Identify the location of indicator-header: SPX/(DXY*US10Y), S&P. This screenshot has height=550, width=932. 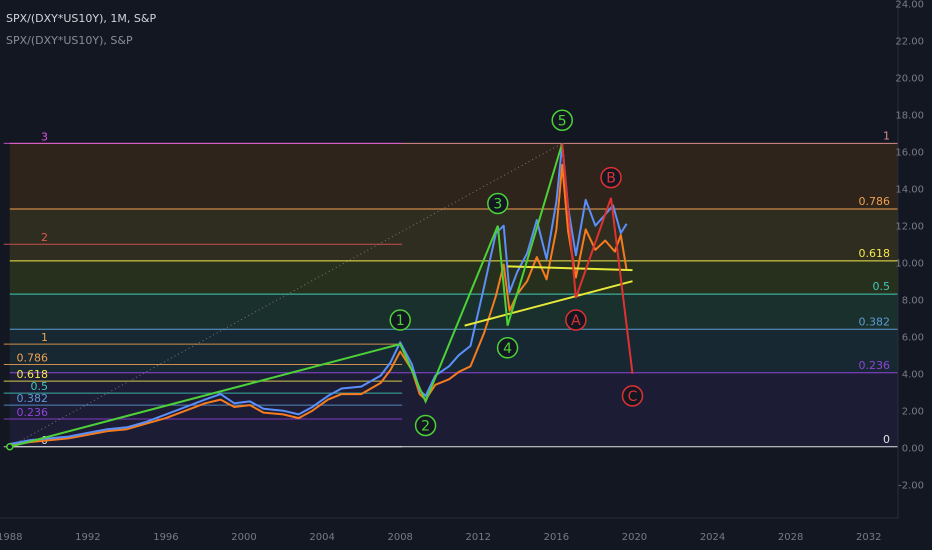
(69, 40).